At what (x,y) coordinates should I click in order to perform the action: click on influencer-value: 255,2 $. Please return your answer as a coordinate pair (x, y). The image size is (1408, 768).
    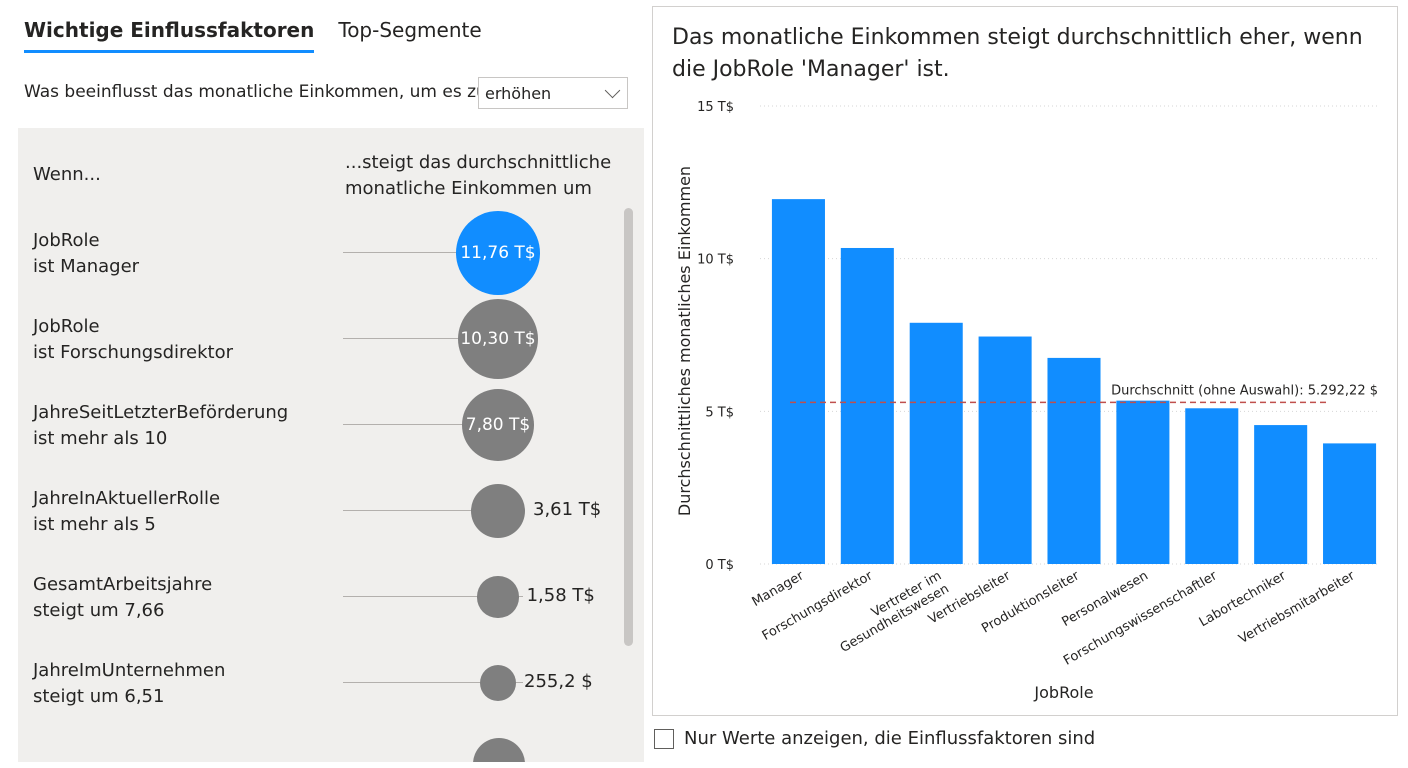
    Looking at the image, I should click on (558, 681).